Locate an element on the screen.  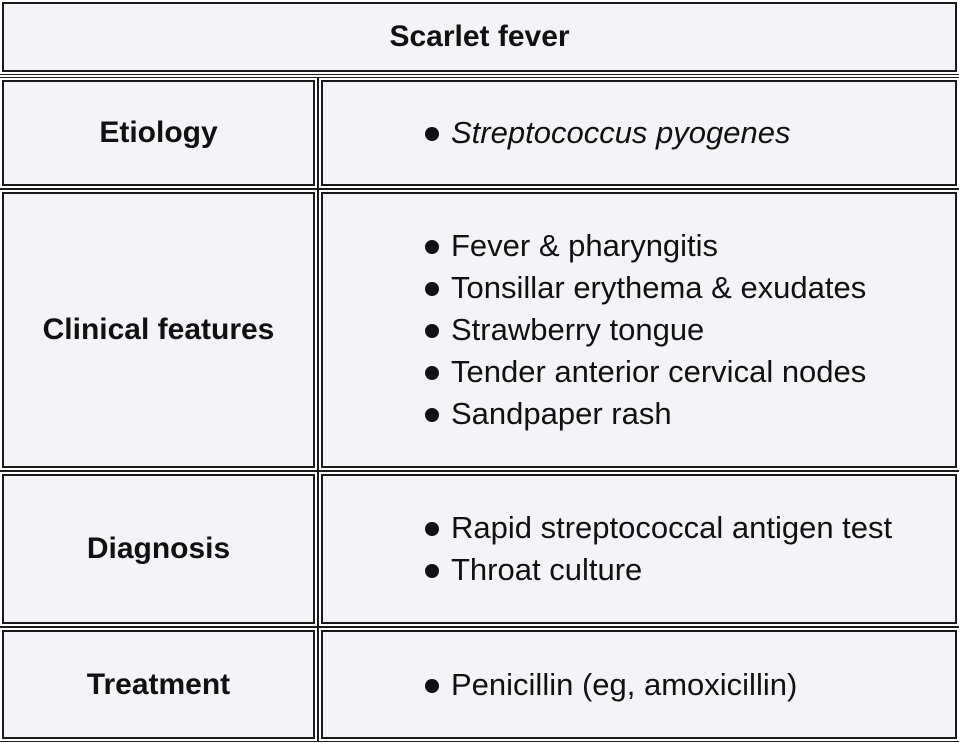
list-item: Fever & pharyngitis is located at coordinates (644, 246).